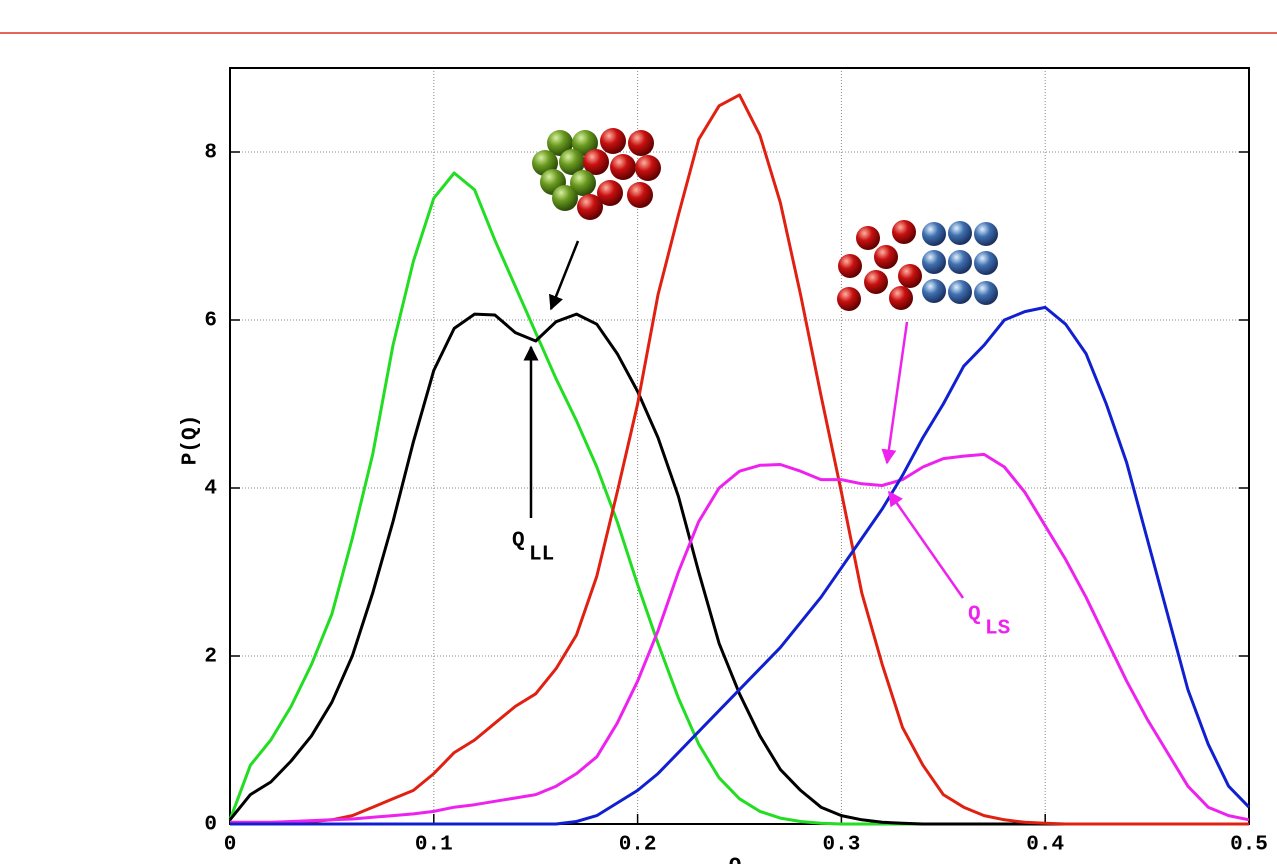 Image resolution: width=1277 pixels, height=864 pixels. I want to click on x-tick-label: 0.1, so click(434, 845).